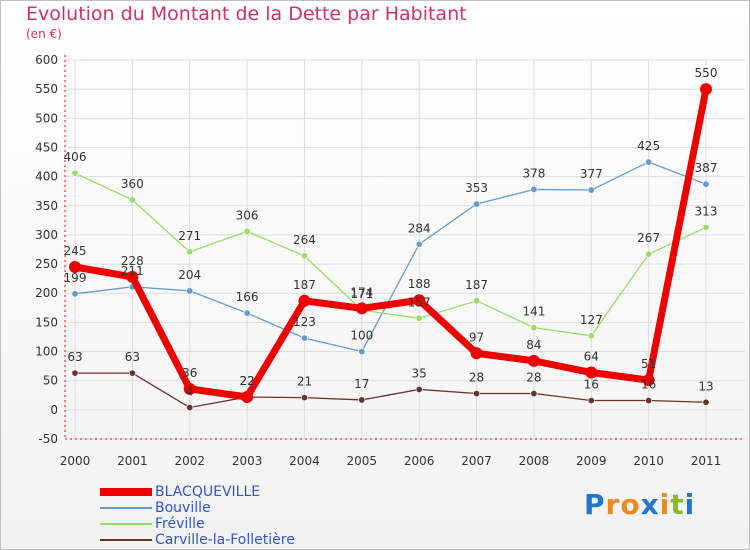 The width and height of the screenshot is (750, 550). I want to click on data-label-blacqueville: 188, so click(419, 284).